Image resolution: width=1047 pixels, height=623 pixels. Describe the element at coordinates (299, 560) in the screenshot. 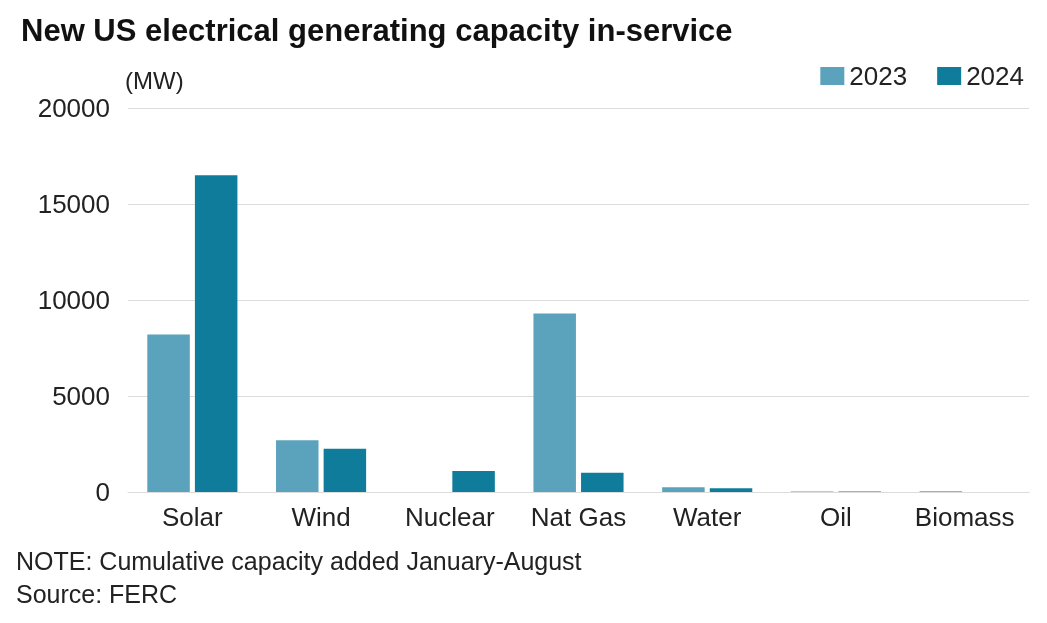

I see `text: NOTE: Cumulative capacity added January-August` at that location.